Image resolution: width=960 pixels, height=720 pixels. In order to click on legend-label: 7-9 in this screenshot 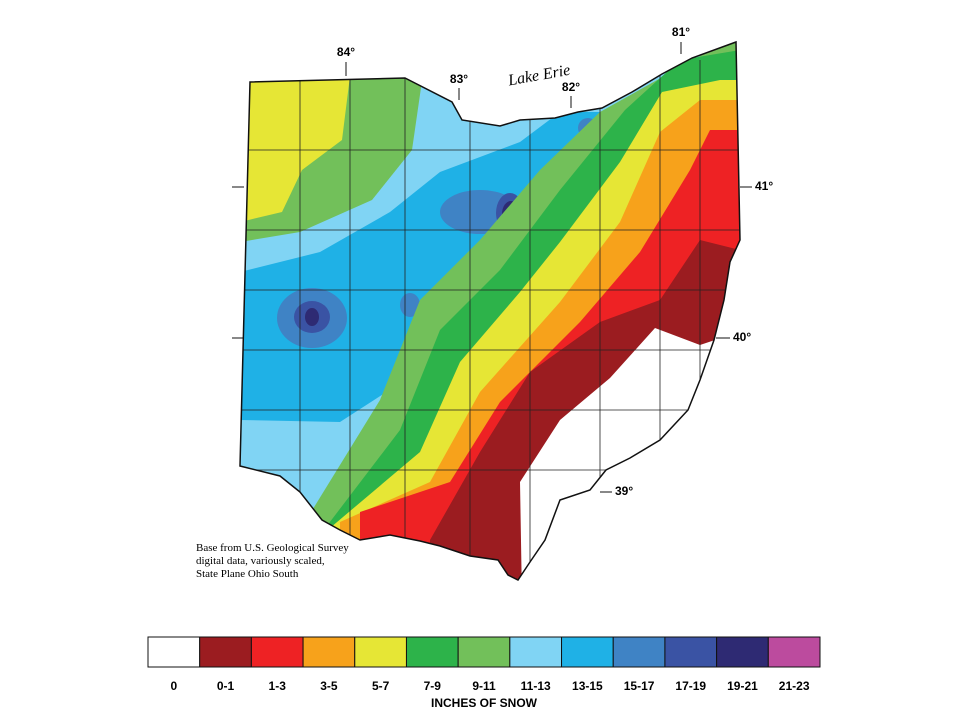, I will do `click(433, 686)`.